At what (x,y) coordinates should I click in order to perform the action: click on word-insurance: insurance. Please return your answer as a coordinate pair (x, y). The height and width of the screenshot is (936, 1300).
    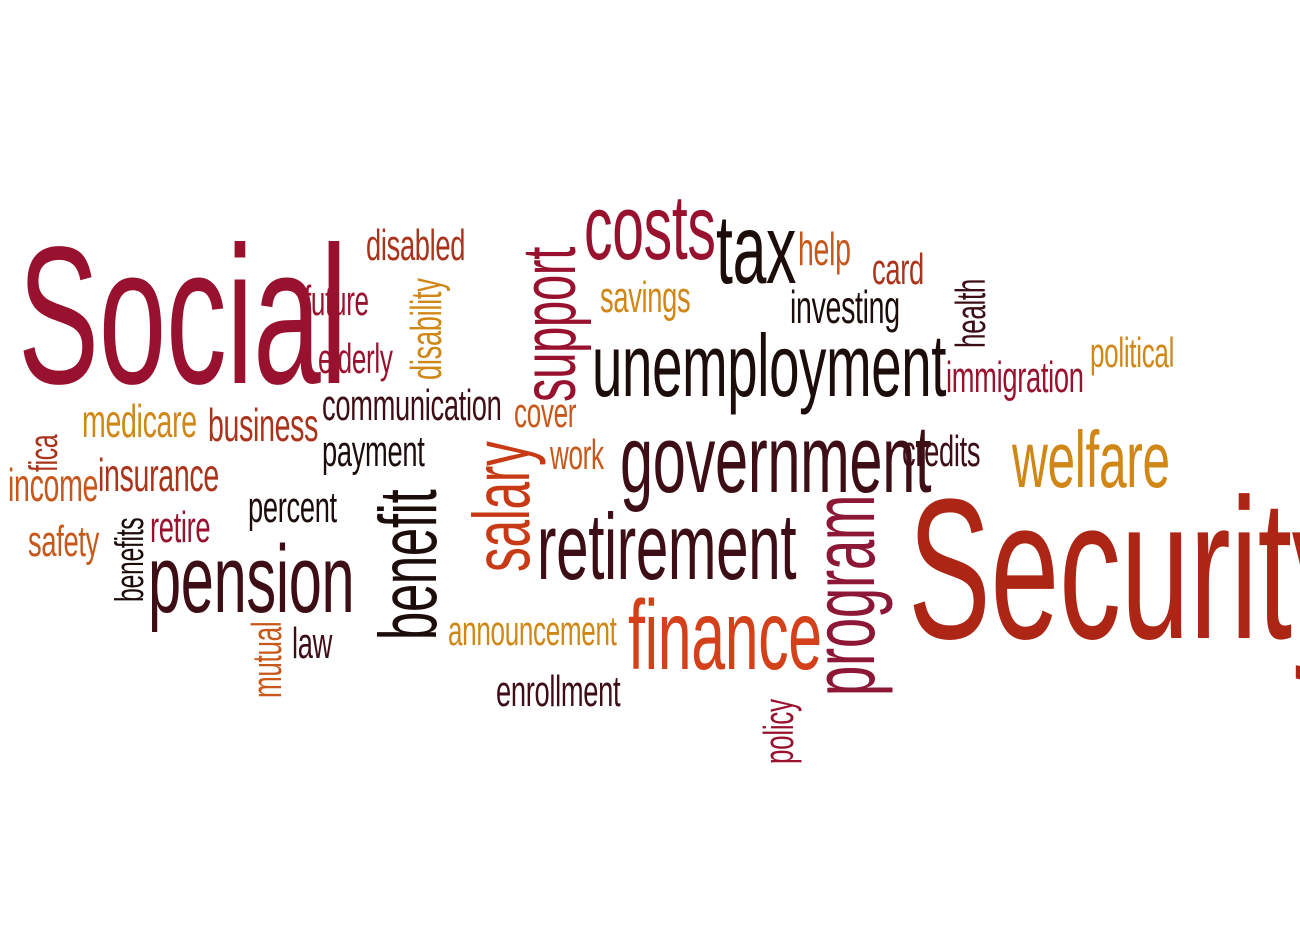
    Looking at the image, I should click on (158, 475).